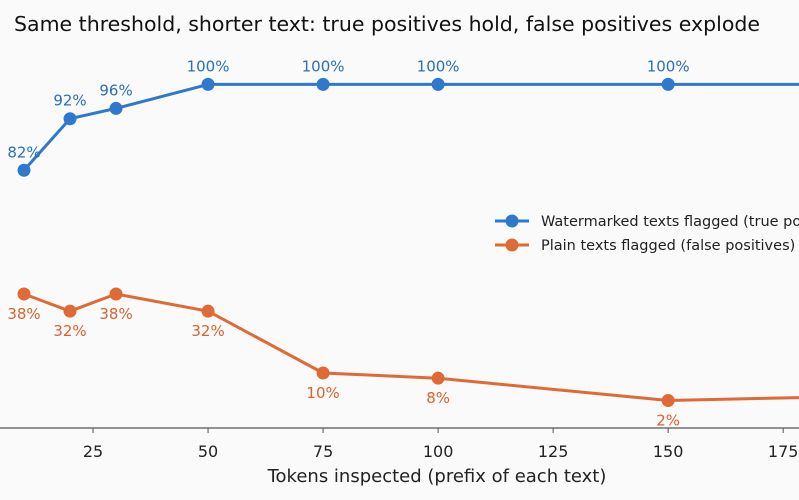 This screenshot has width=799, height=500. I want to click on data-label: 96%, so click(115, 90).